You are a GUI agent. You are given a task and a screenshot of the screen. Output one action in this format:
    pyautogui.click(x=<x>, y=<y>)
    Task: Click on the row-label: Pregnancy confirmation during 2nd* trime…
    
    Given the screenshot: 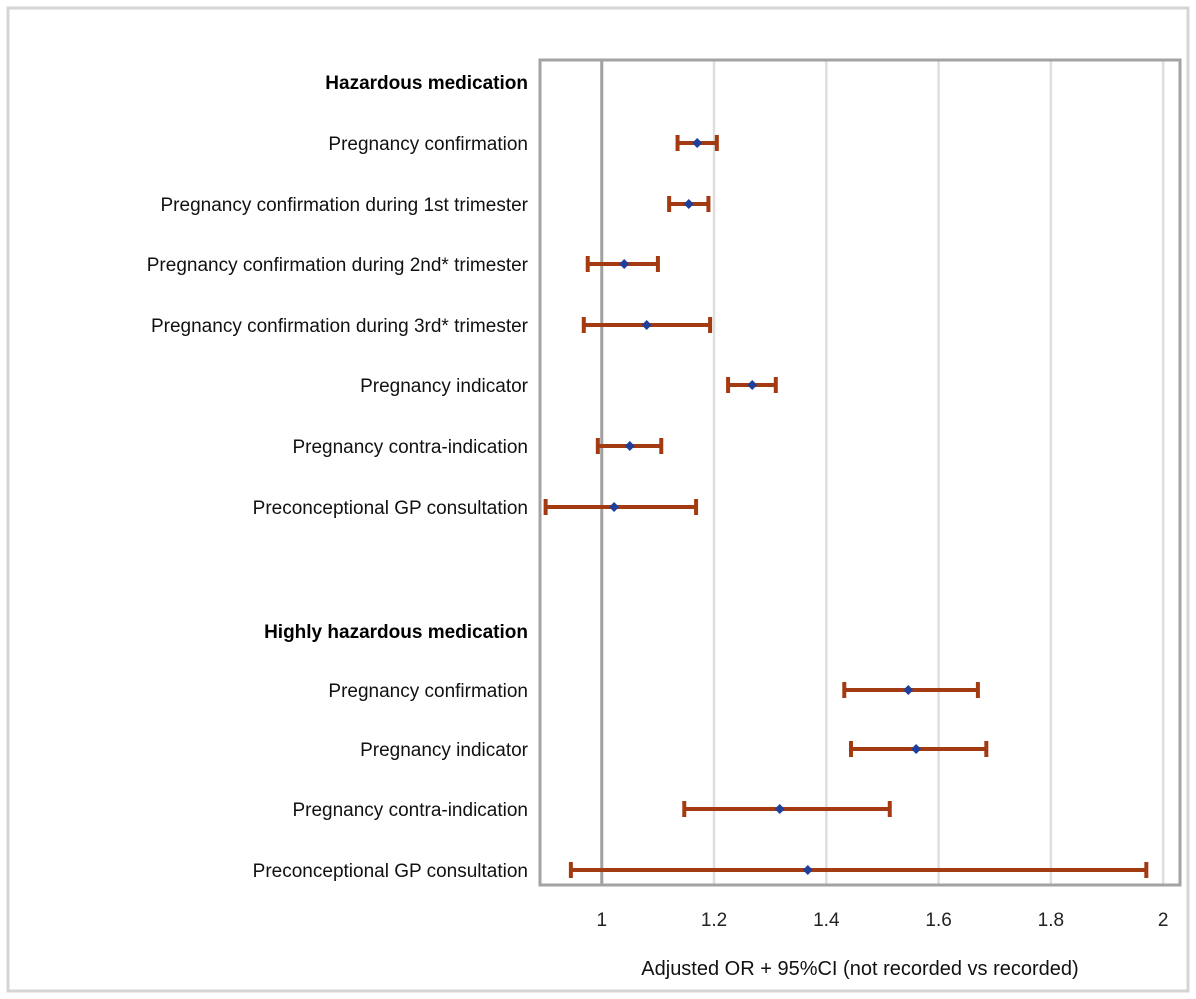 What is the action you would take?
    pyautogui.click(x=338, y=265)
    